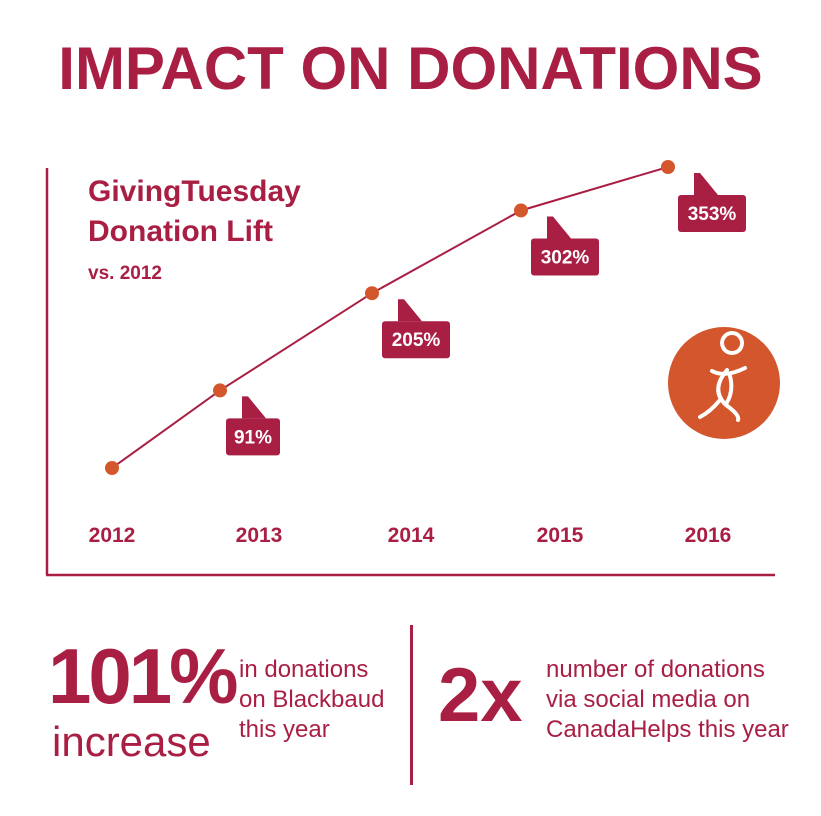 This screenshot has height=816, width=821. What do you see at coordinates (312, 699) in the screenshot?
I see `stat-101-desc-line: on Blackbaud` at bounding box center [312, 699].